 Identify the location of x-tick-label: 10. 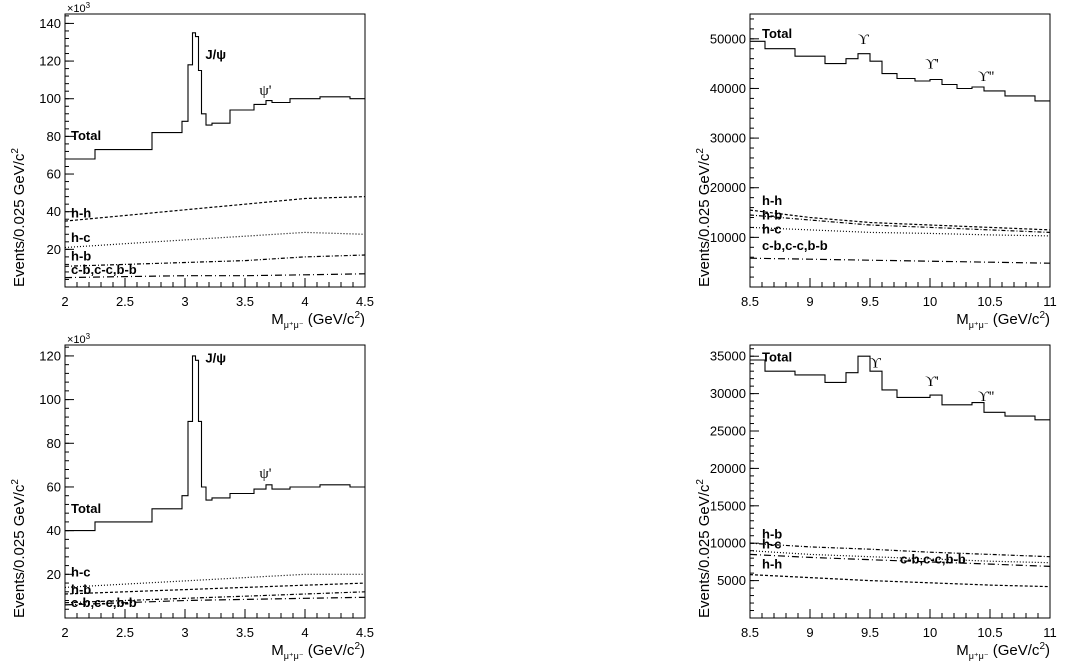
(930, 632).